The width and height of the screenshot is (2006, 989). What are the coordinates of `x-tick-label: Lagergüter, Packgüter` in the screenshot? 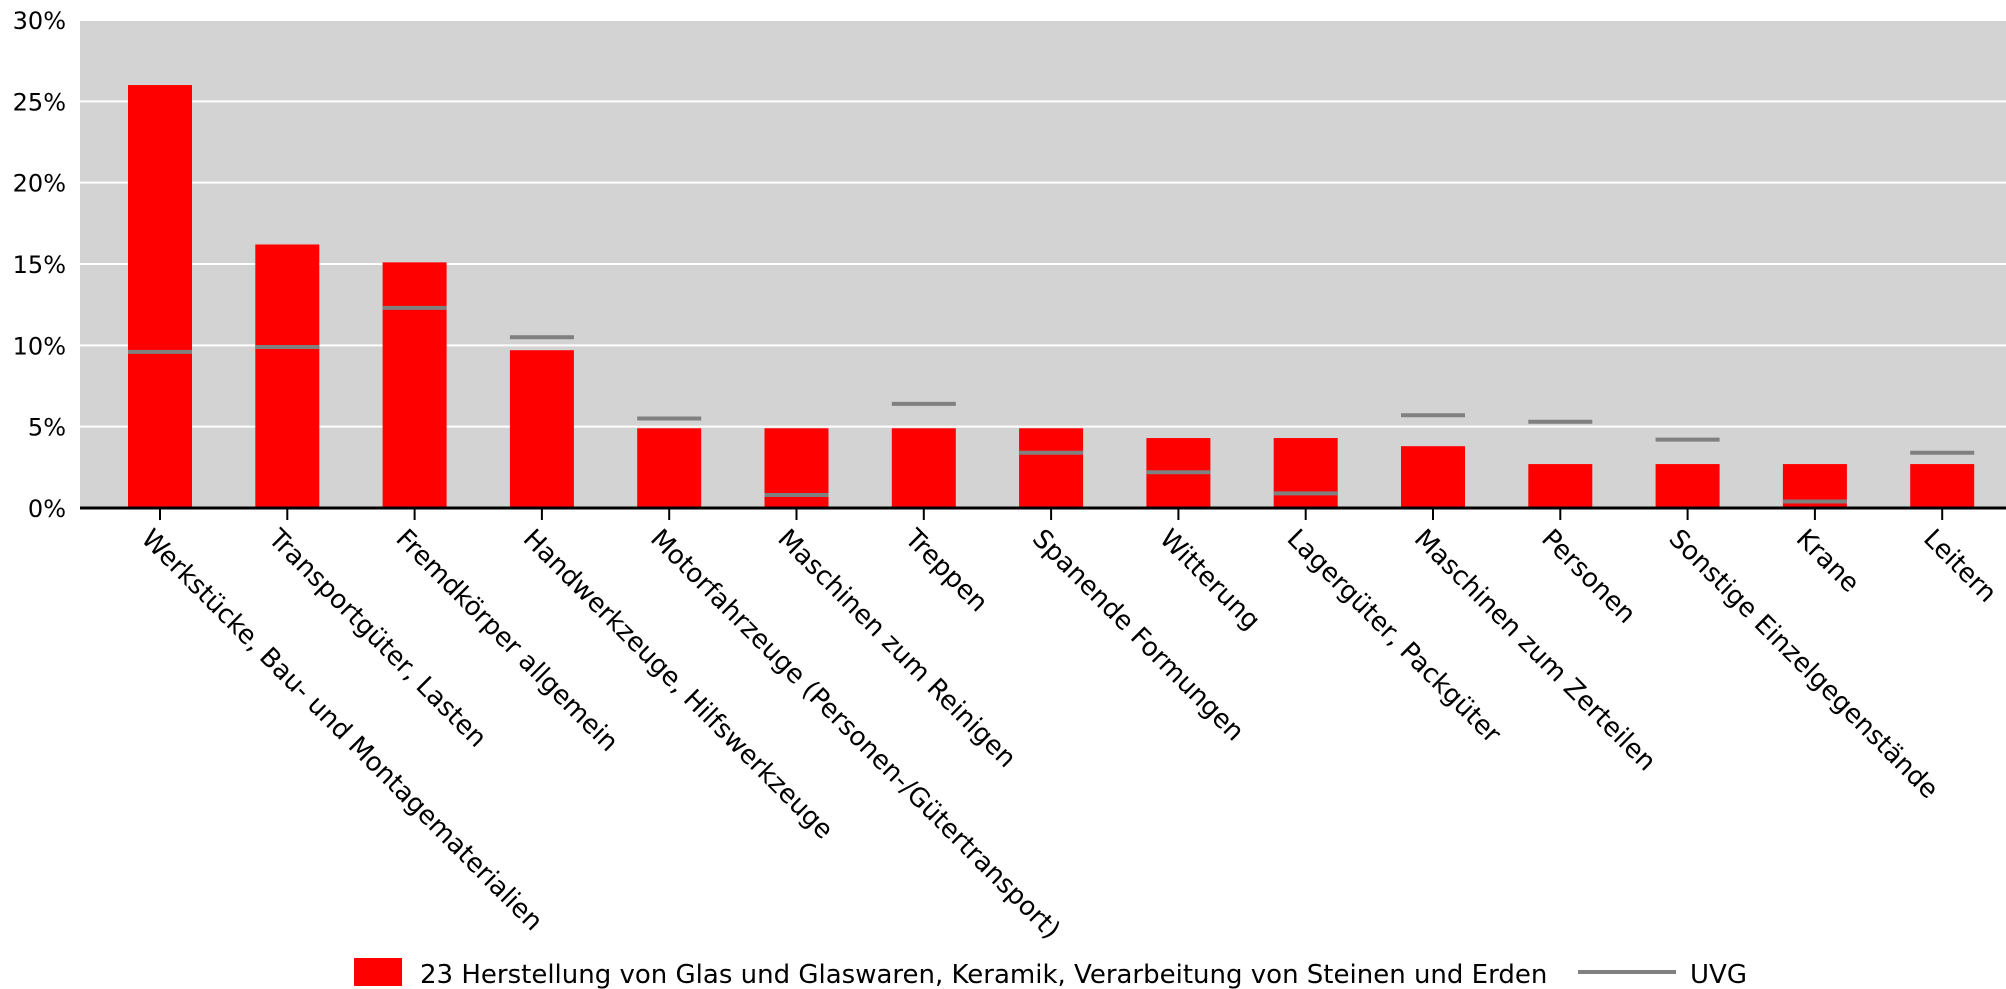 It's located at (1394, 637).